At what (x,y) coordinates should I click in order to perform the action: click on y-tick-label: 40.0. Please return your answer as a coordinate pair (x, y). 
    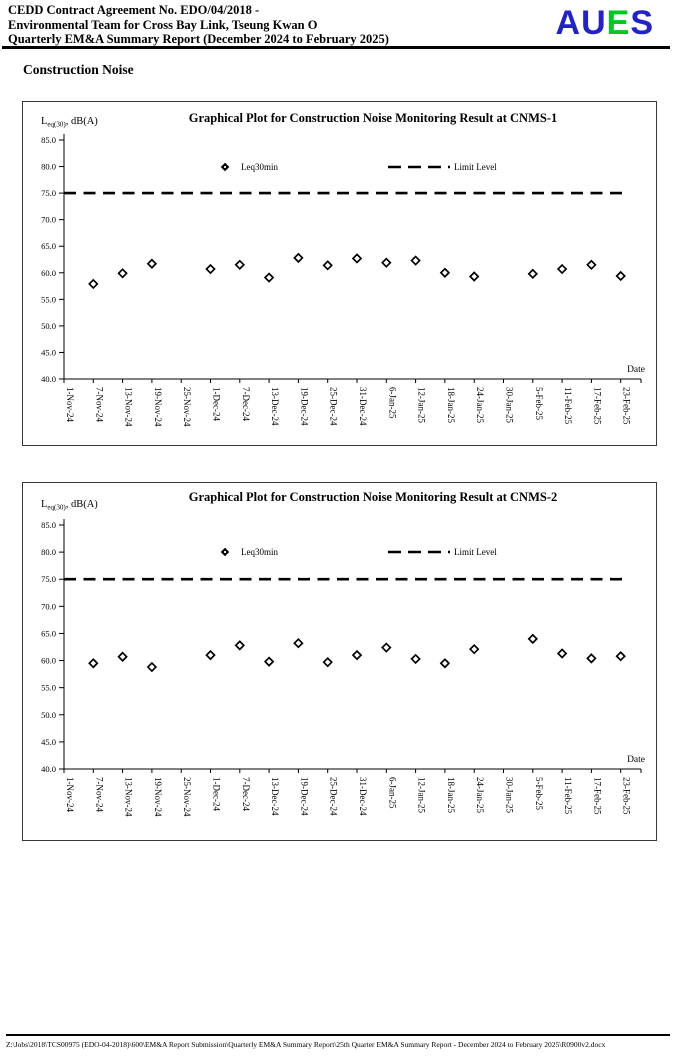
    Looking at the image, I should click on (48, 769).